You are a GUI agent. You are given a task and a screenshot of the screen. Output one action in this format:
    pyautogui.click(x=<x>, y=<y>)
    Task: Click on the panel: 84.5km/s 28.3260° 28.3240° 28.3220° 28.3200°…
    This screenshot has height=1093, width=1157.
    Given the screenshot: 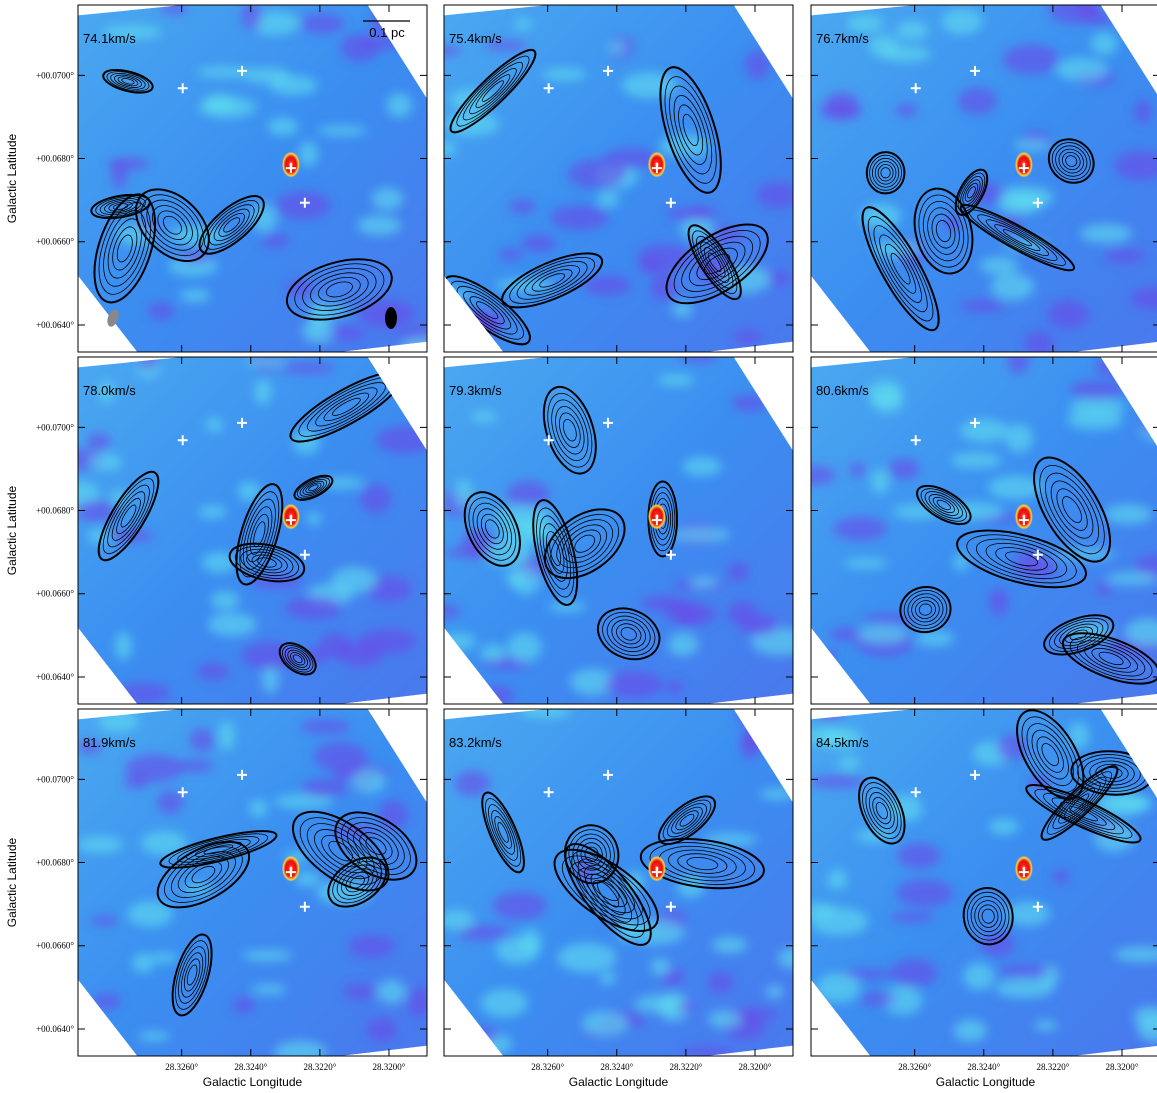 What is the action you would take?
    pyautogui.click(x=983, y=898)
    